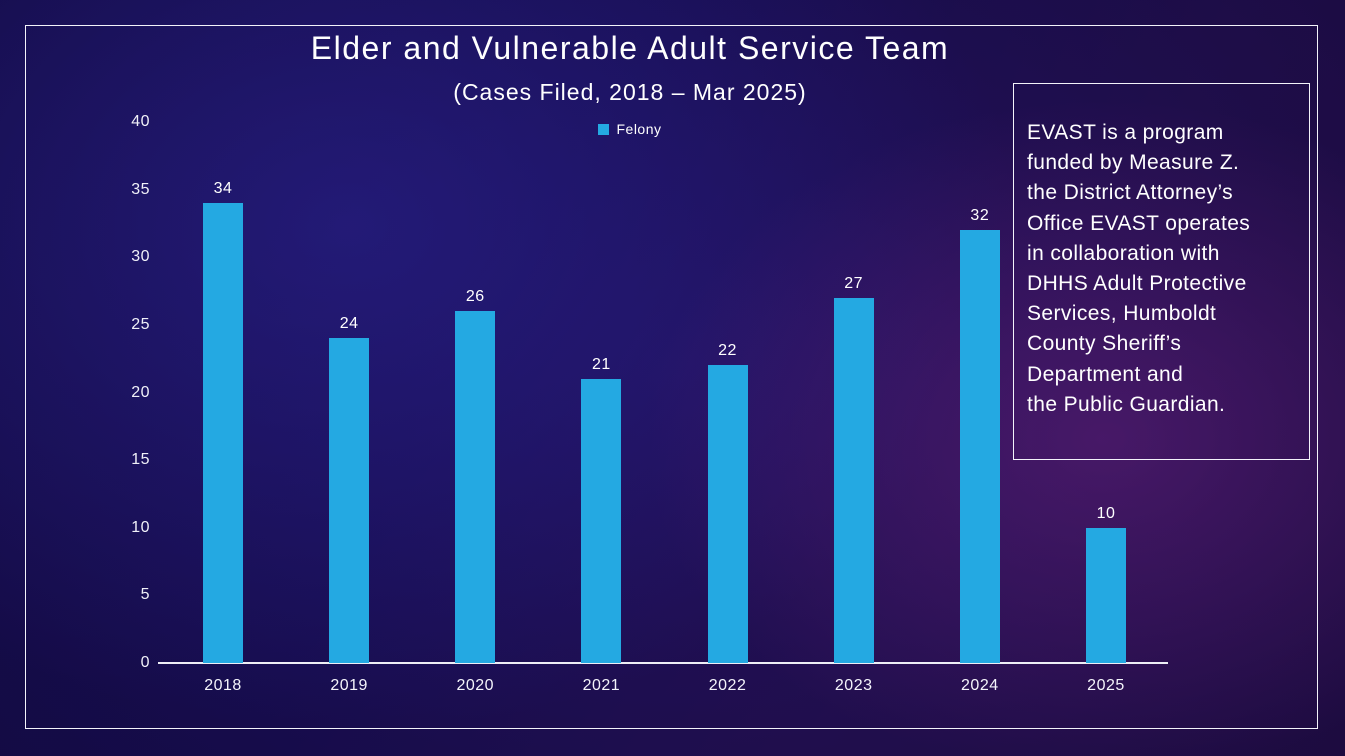 Image resolution: width=1345 pixels, height=756 pixels. Describe the element at coordinates (223, 685) in the screenshot. I see `x-axis-label-2018: 2018` at that location.